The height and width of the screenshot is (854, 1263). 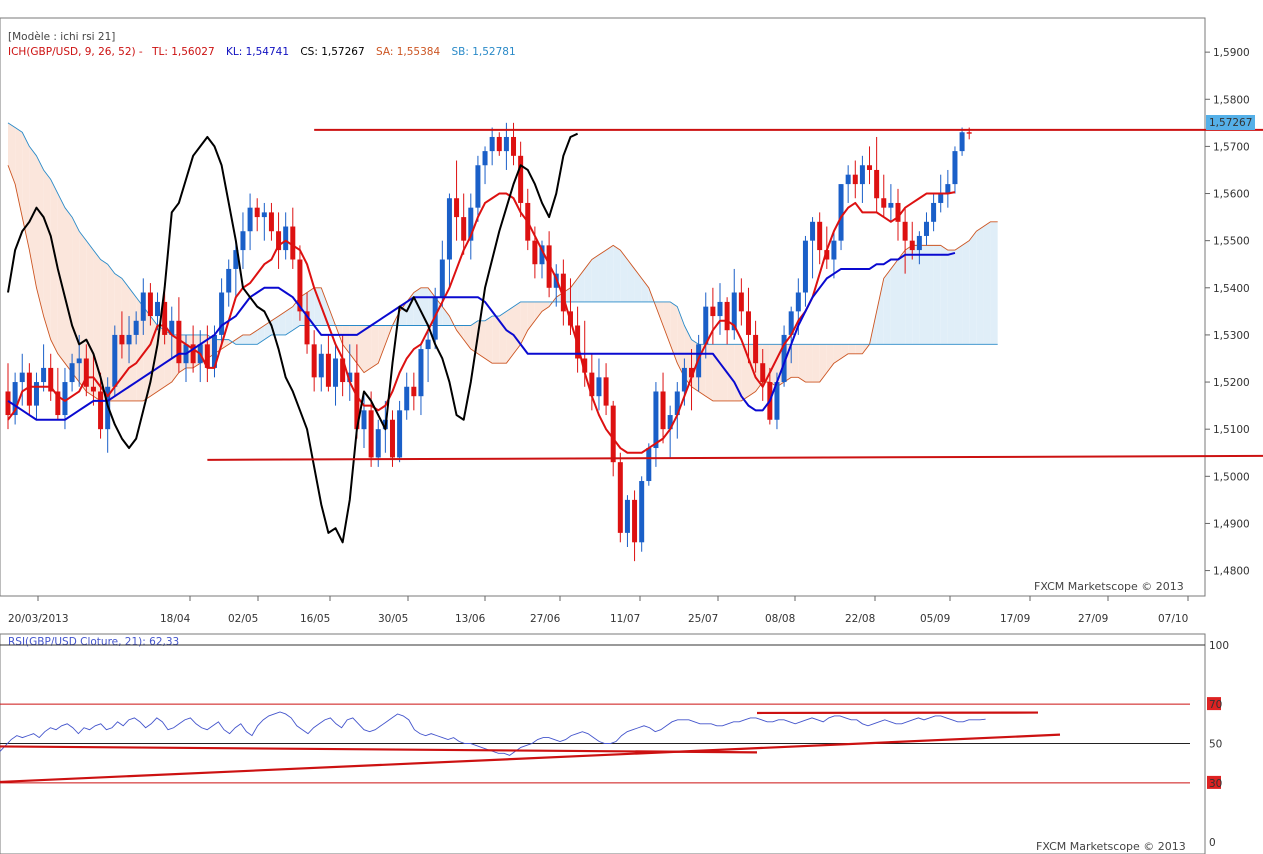 I want to click on rsi-tick-label: 70, so click(x=1215, y=705).